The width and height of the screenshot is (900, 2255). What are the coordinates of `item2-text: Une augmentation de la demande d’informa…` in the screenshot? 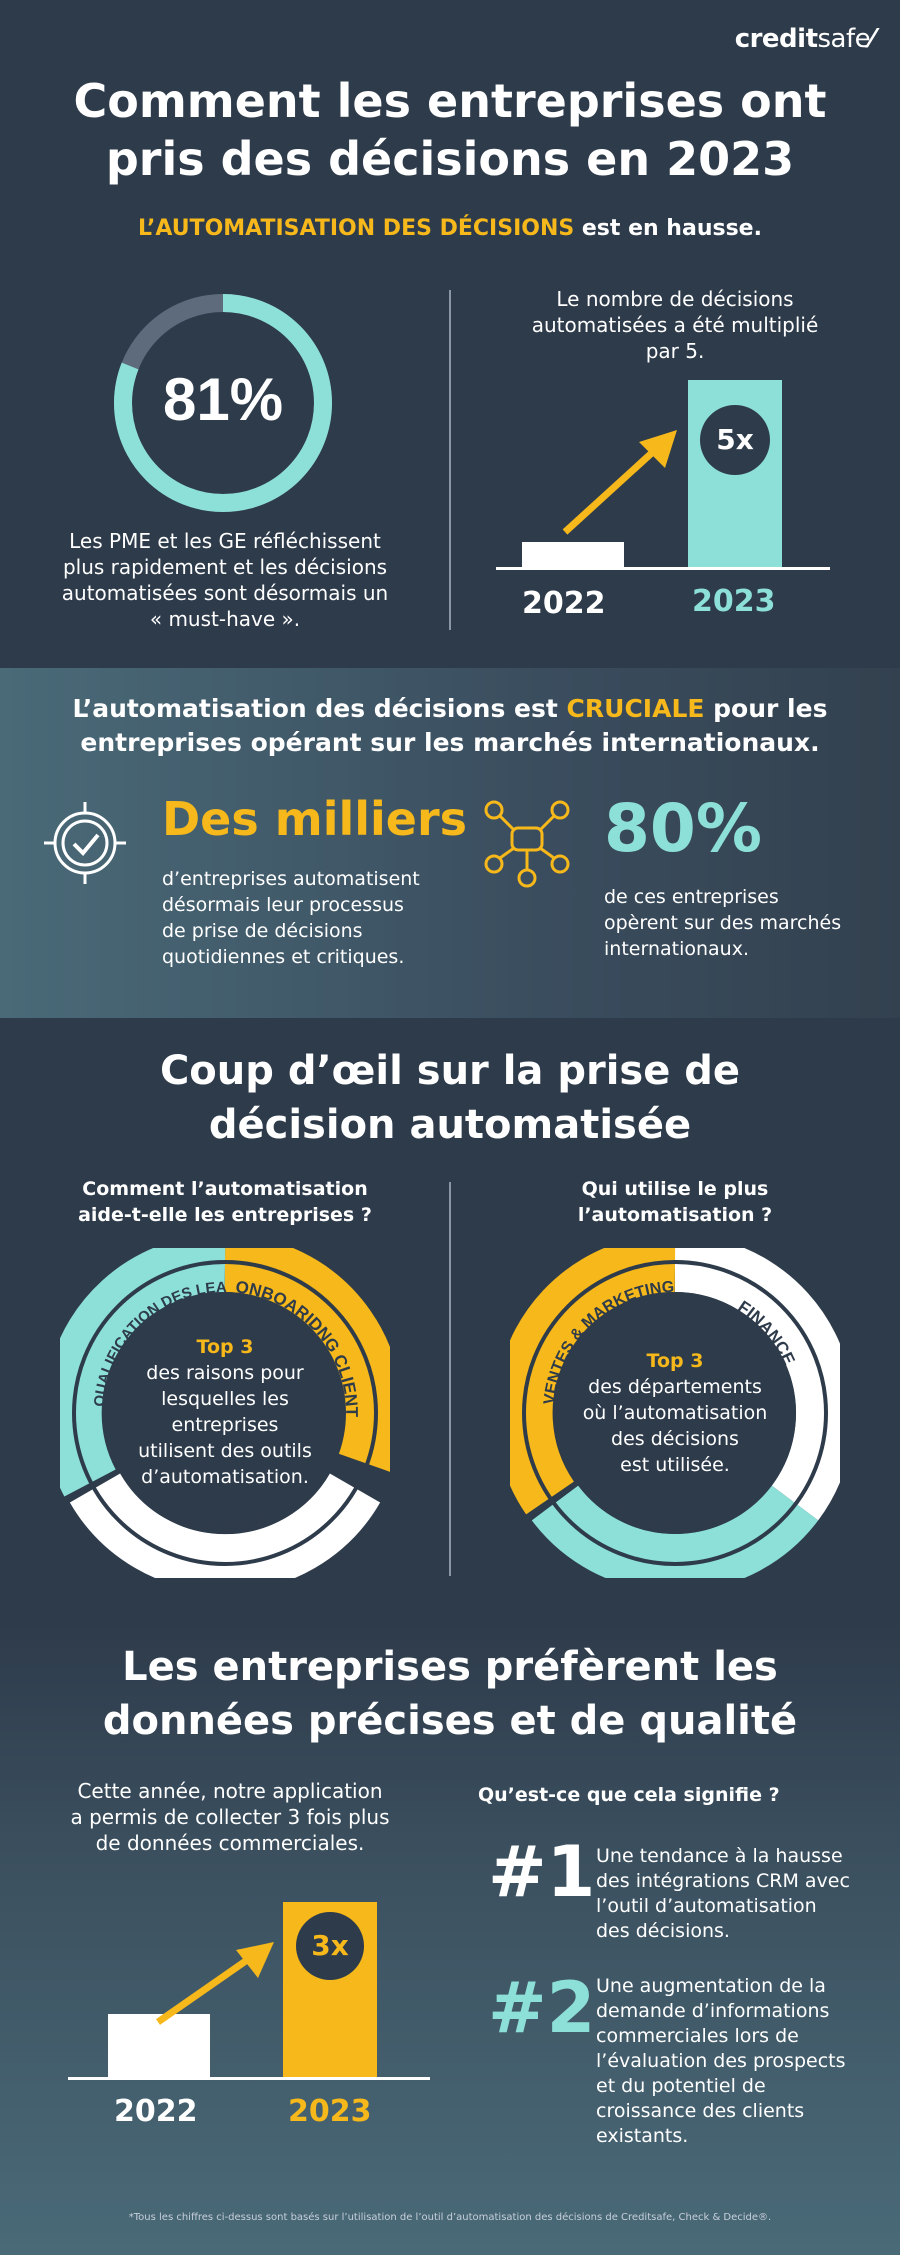 It's located at (721, 2061).